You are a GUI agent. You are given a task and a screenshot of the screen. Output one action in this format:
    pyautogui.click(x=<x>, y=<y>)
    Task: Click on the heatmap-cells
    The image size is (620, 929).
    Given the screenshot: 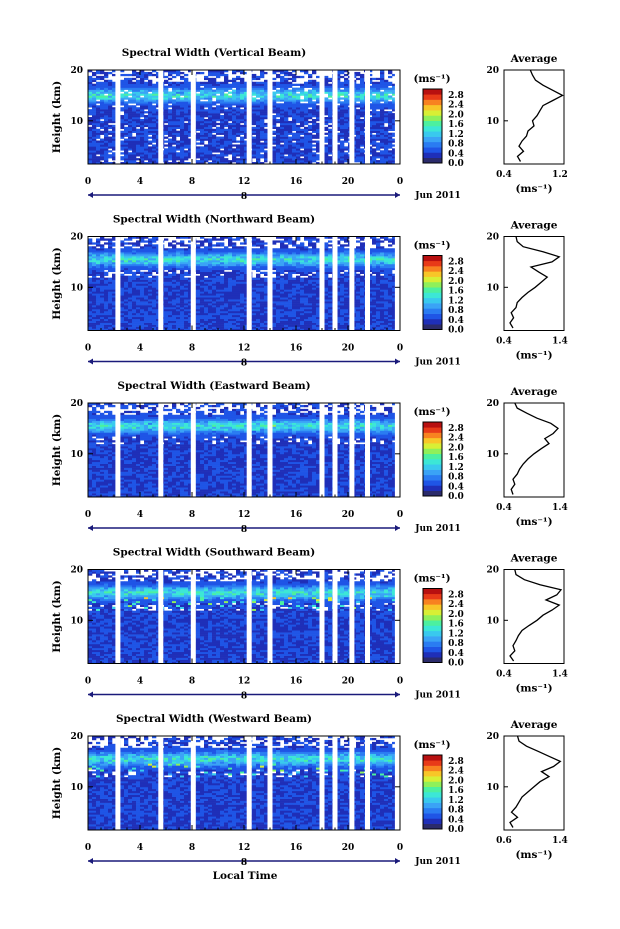 What is the action you would take?
    pyautogui.click(x=244, y=616)
    